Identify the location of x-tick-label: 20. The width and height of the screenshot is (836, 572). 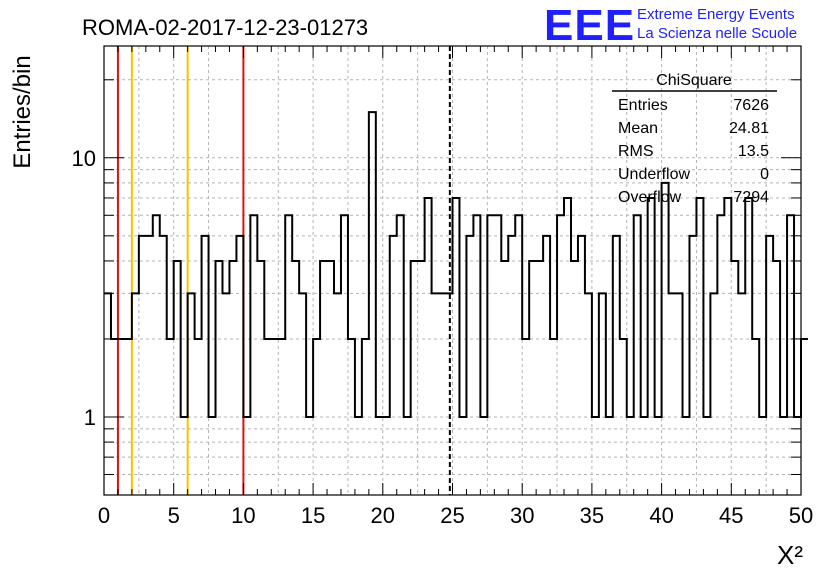
(383, 515).